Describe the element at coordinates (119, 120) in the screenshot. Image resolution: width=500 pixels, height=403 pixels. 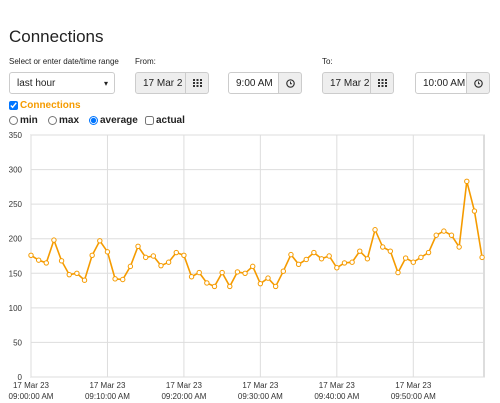
I see `option-label: average` at that location.